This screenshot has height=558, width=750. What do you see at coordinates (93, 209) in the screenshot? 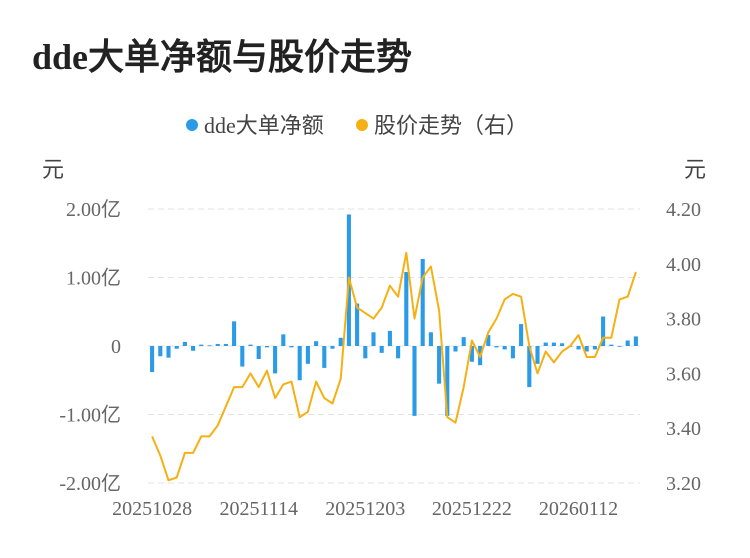
I see `left-tick-label: 2.00亿` at bounding box center [93, 209].